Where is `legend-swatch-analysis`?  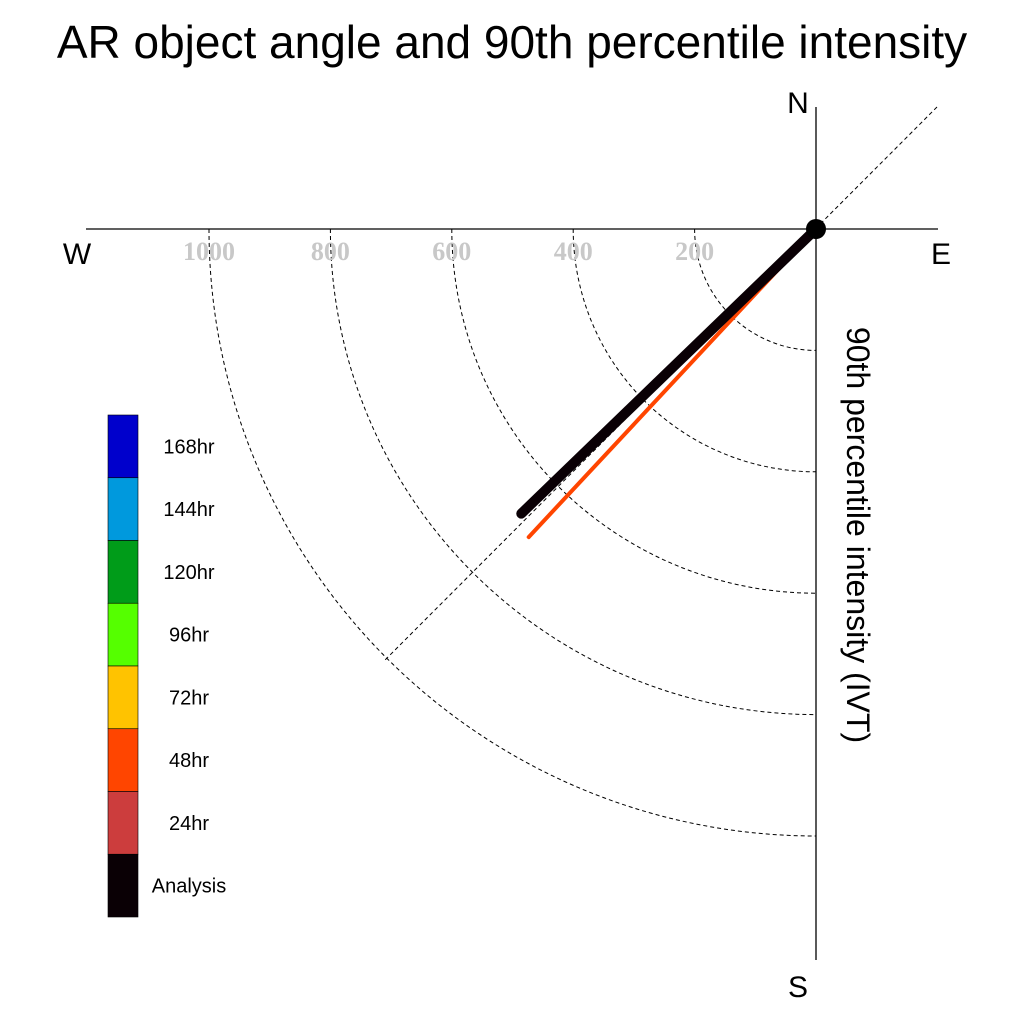 legend-swatch-analysis is located at coordinates (123, 885).